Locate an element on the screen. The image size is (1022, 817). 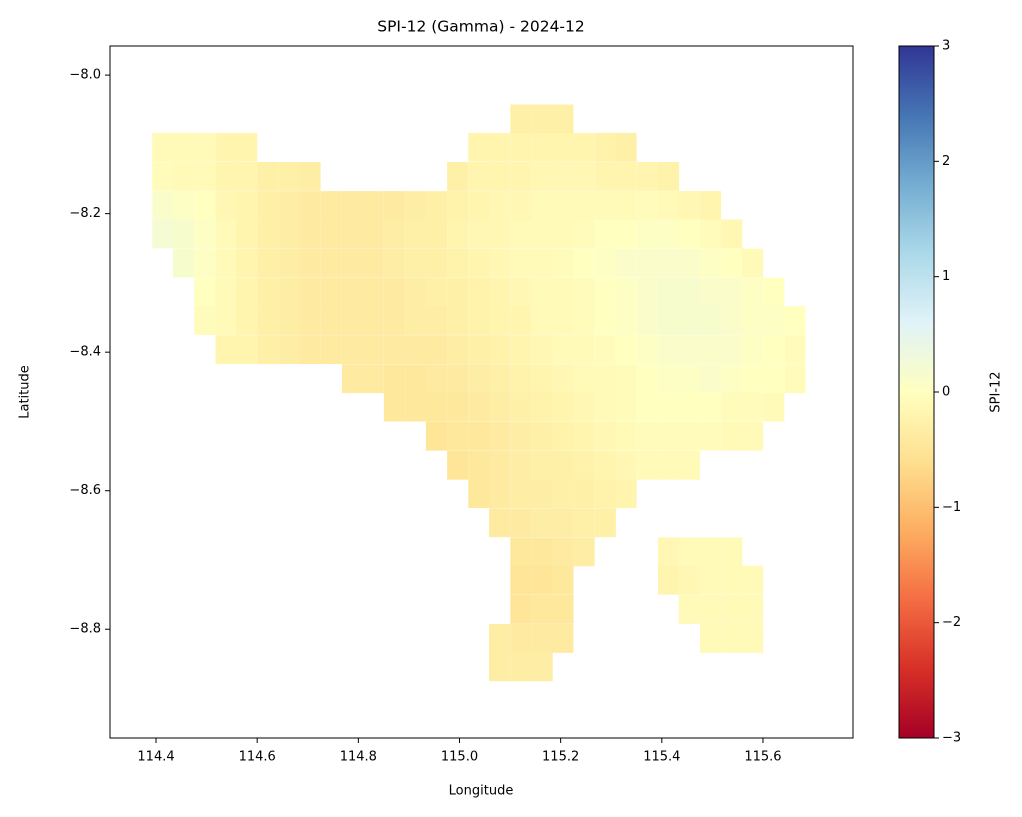
colorbar-tick-label: 3 is located at coordinates (946, 46).